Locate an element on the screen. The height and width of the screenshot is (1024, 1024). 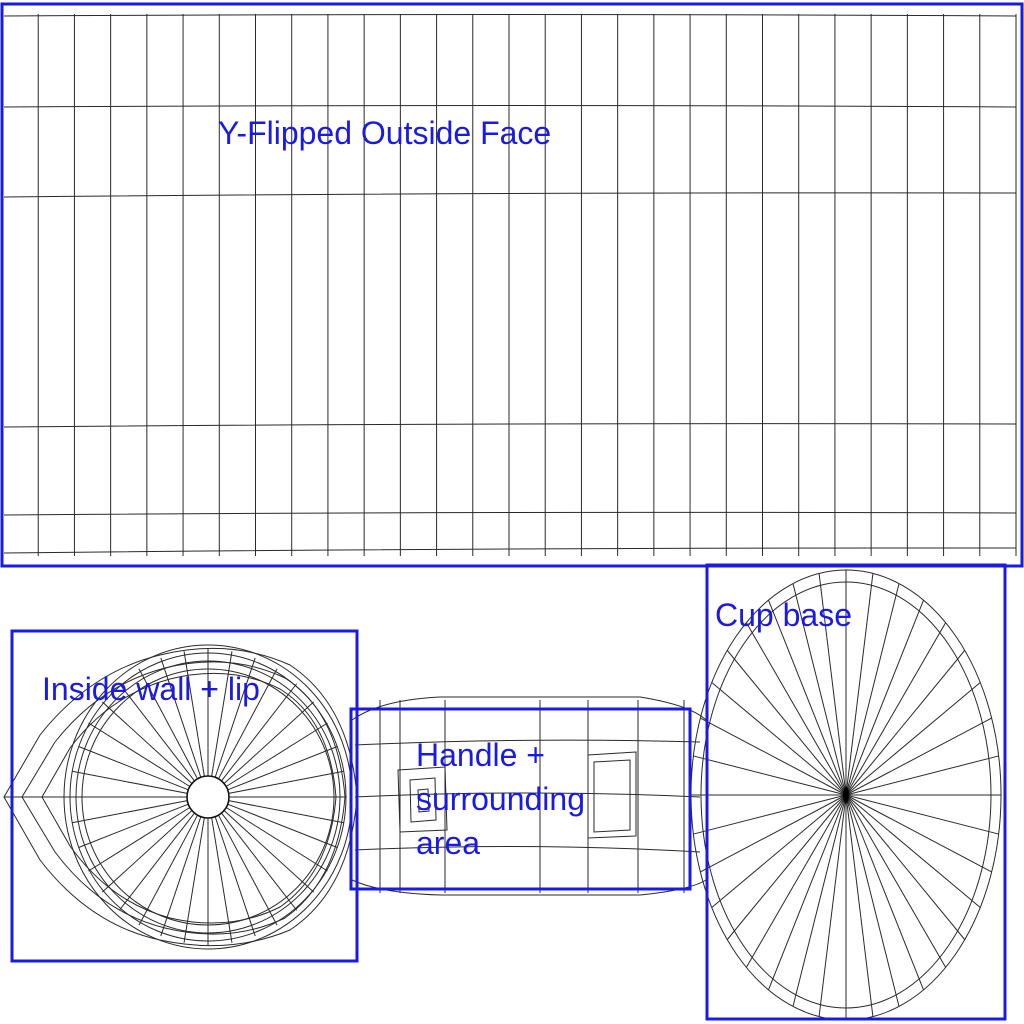
cup-base-mesh is located at coordinates (846, 795).